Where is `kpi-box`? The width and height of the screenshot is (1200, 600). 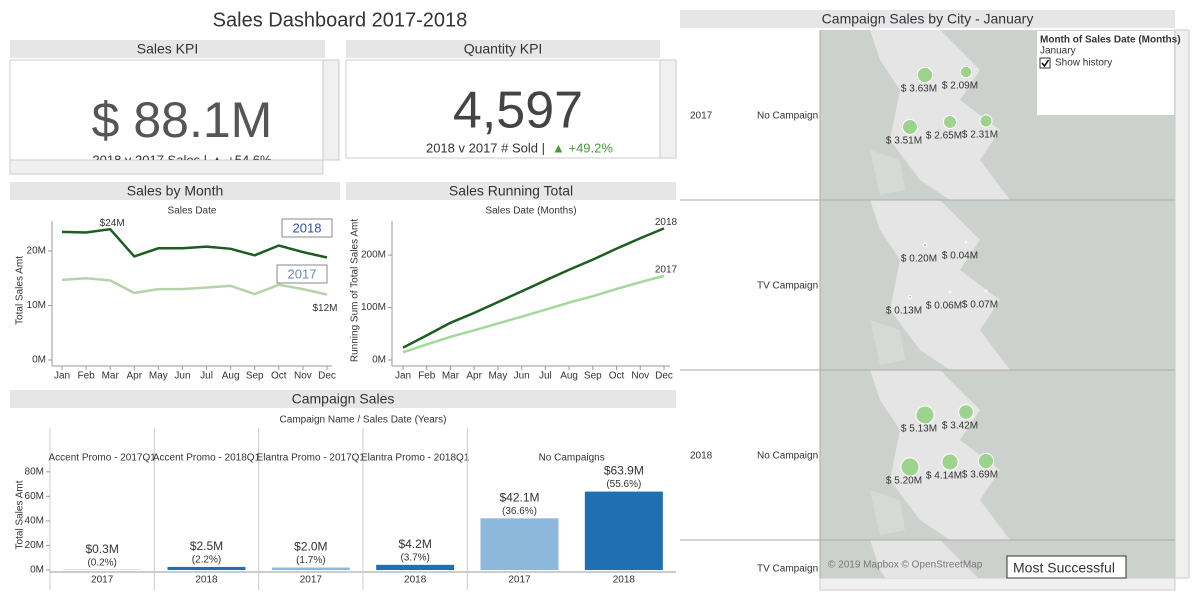
kpi-box is located at coordinates (503, 109).